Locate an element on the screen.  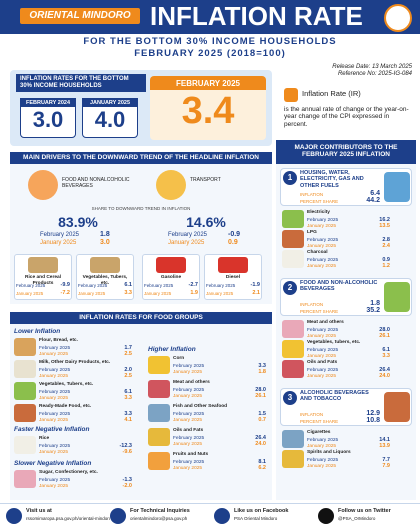
row-value: 2.0 is located at coordinates (128, 370).